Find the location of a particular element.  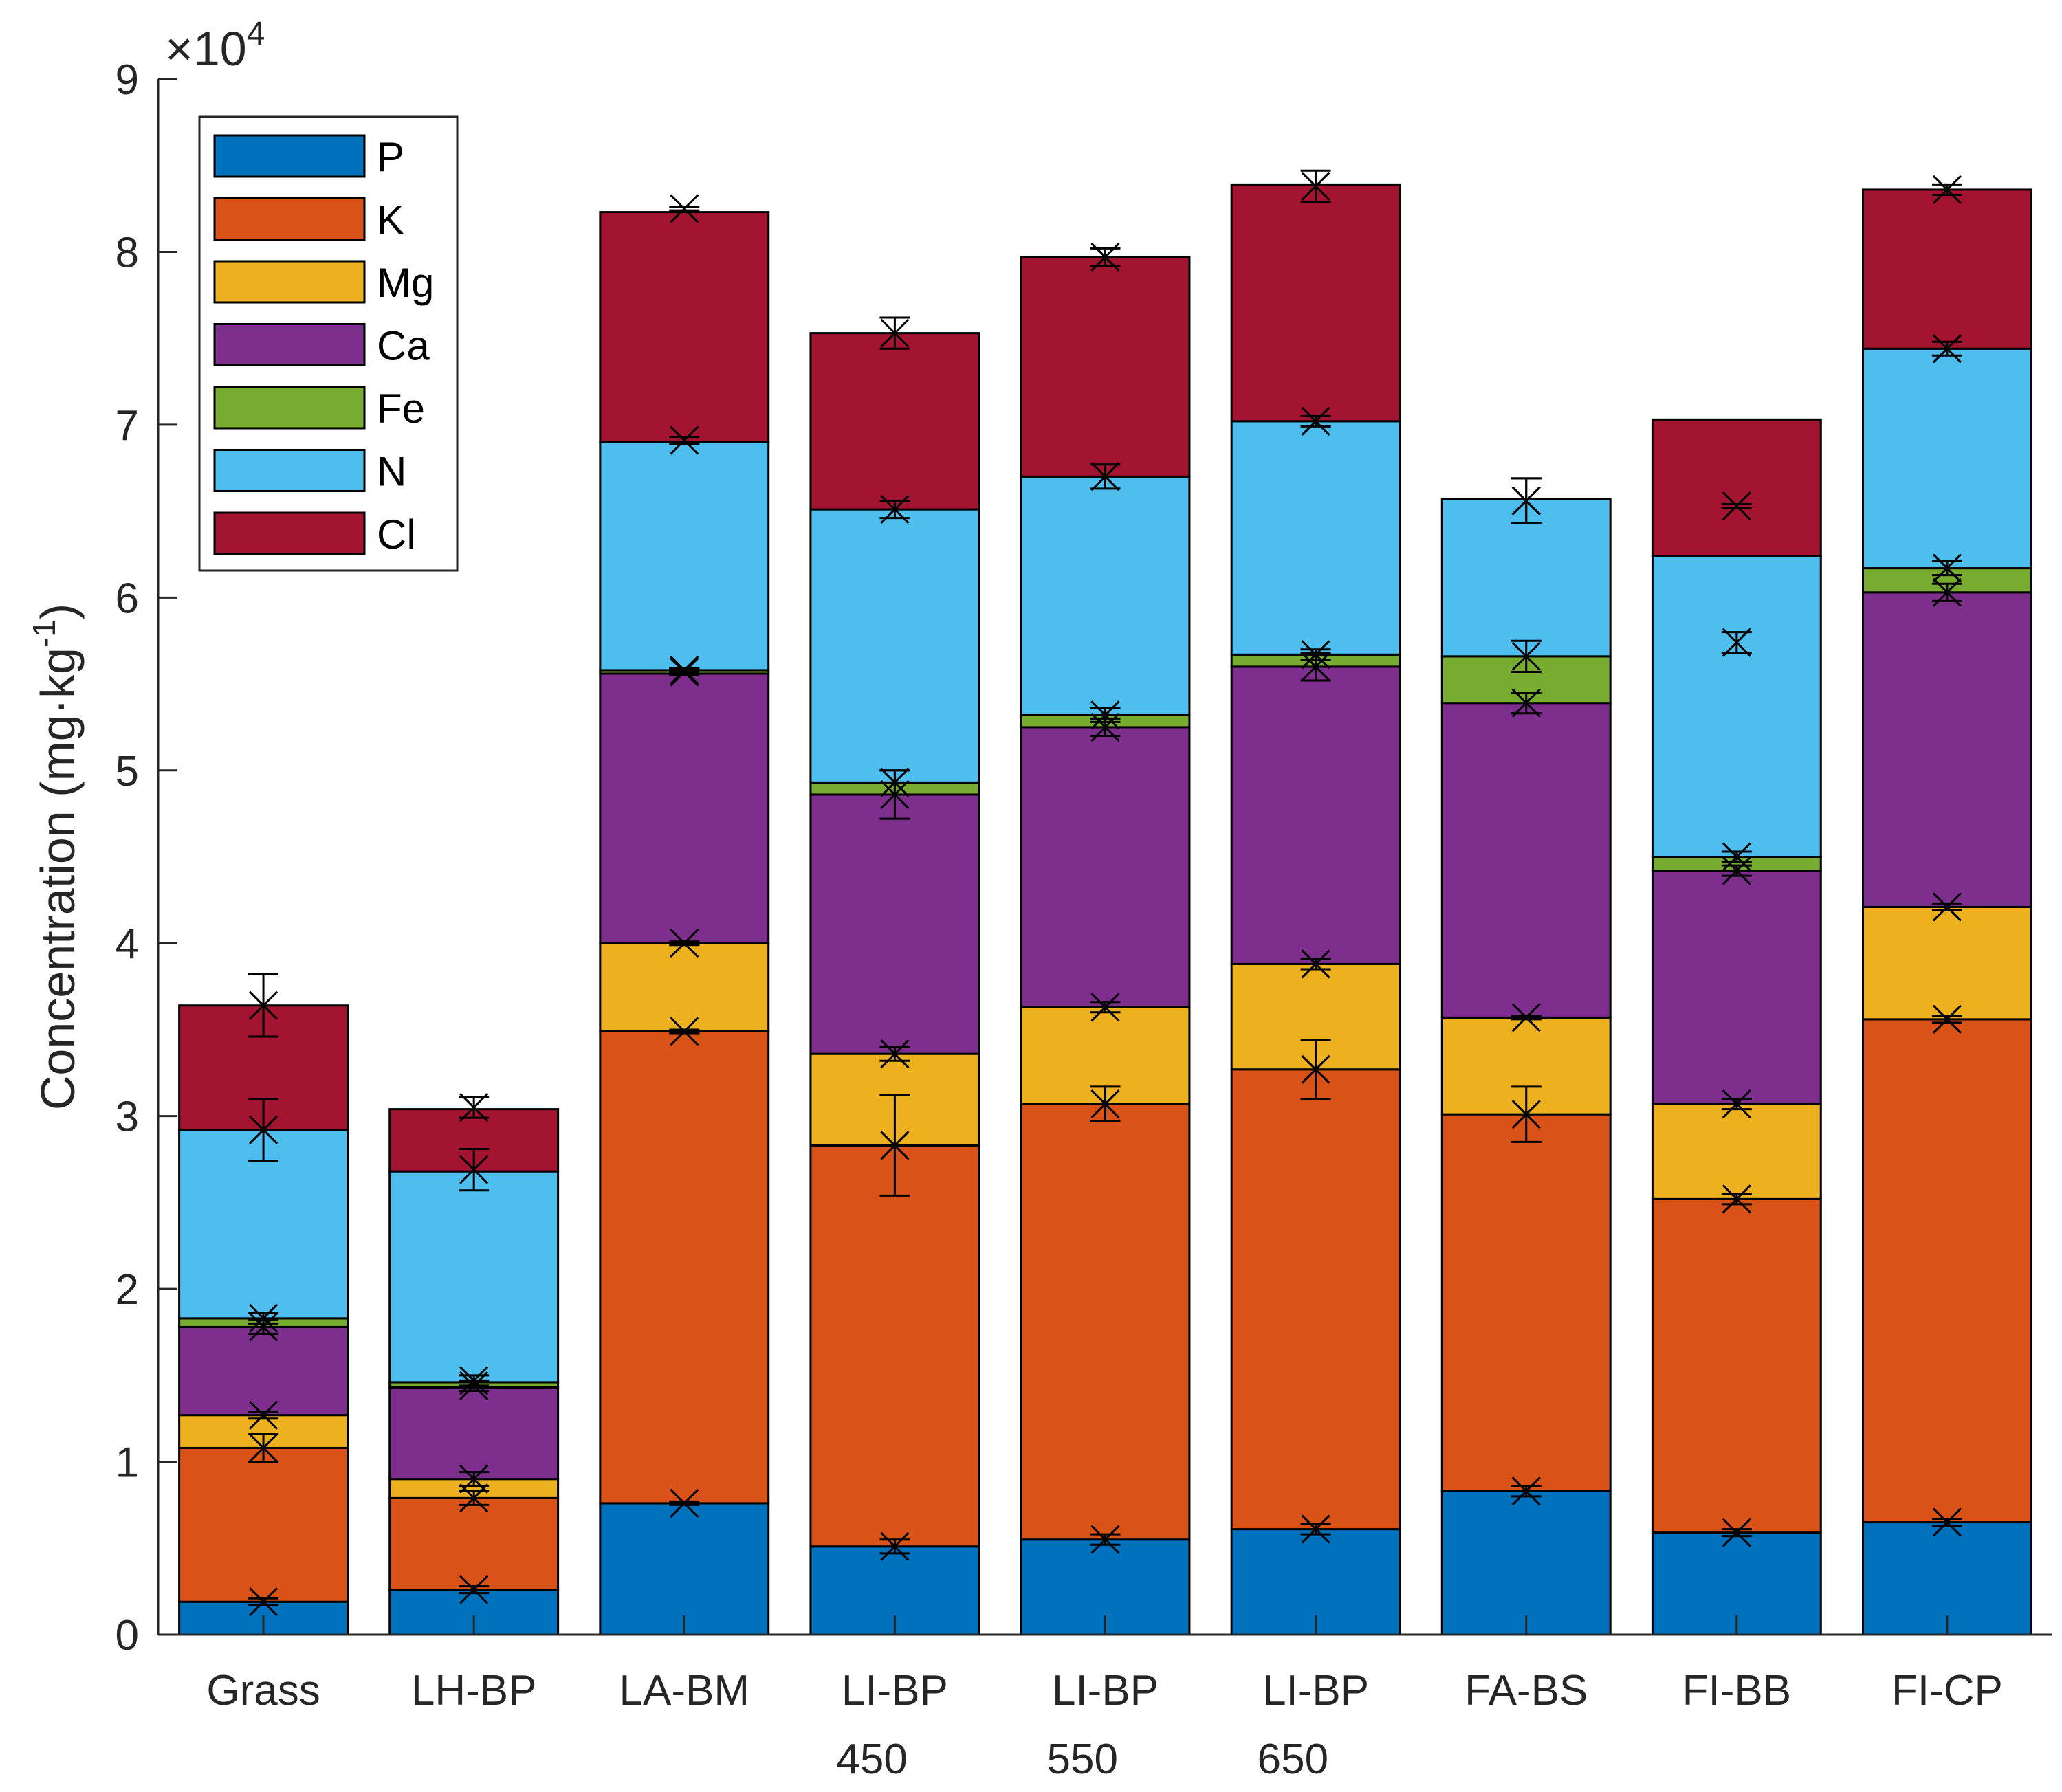

legend-swatch-p is located at coordinates (290, 156).